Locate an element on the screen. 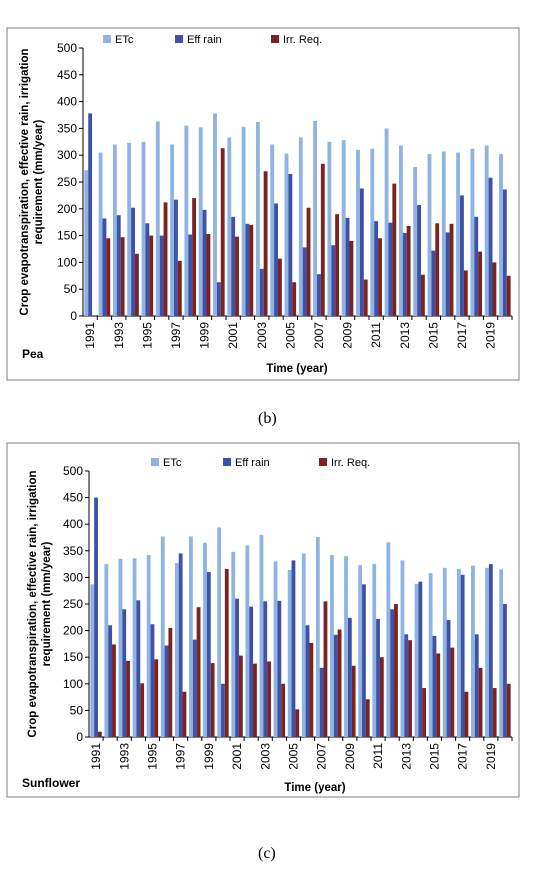  irr-req-bar: Irr. Req. 2008: 190 is located at coordinates (337, 265).